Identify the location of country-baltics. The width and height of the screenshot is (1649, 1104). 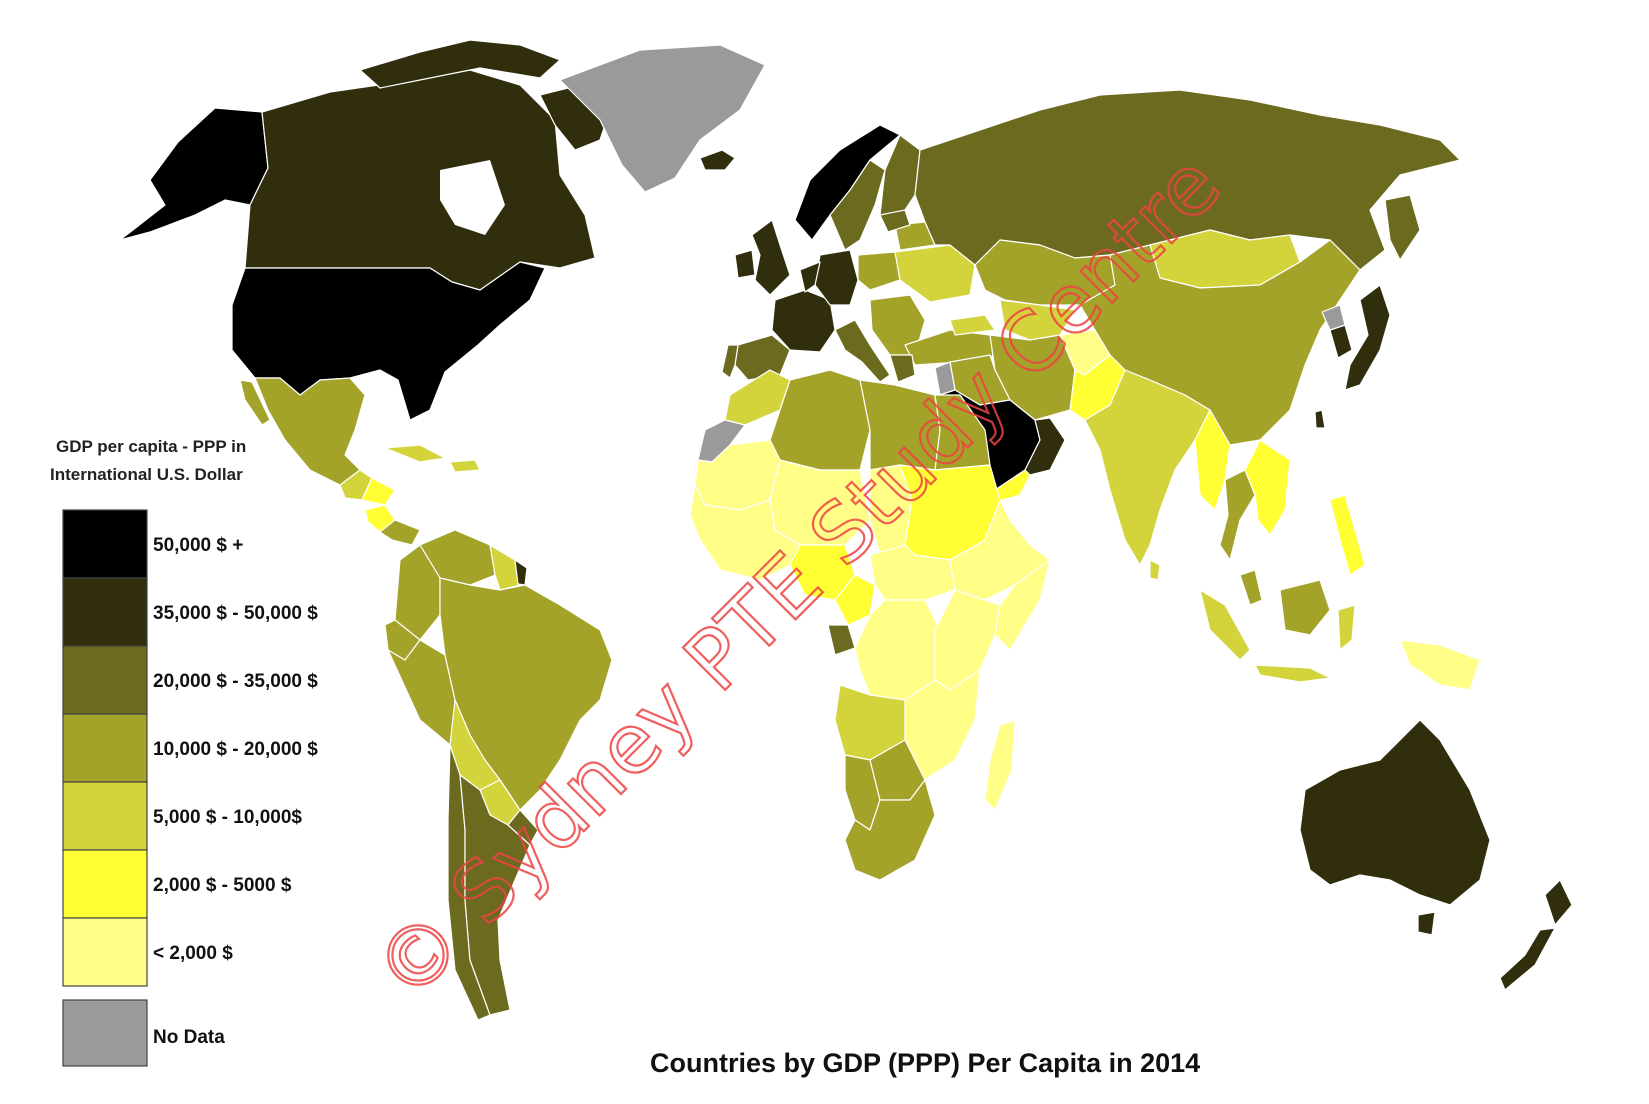
(895, 221).